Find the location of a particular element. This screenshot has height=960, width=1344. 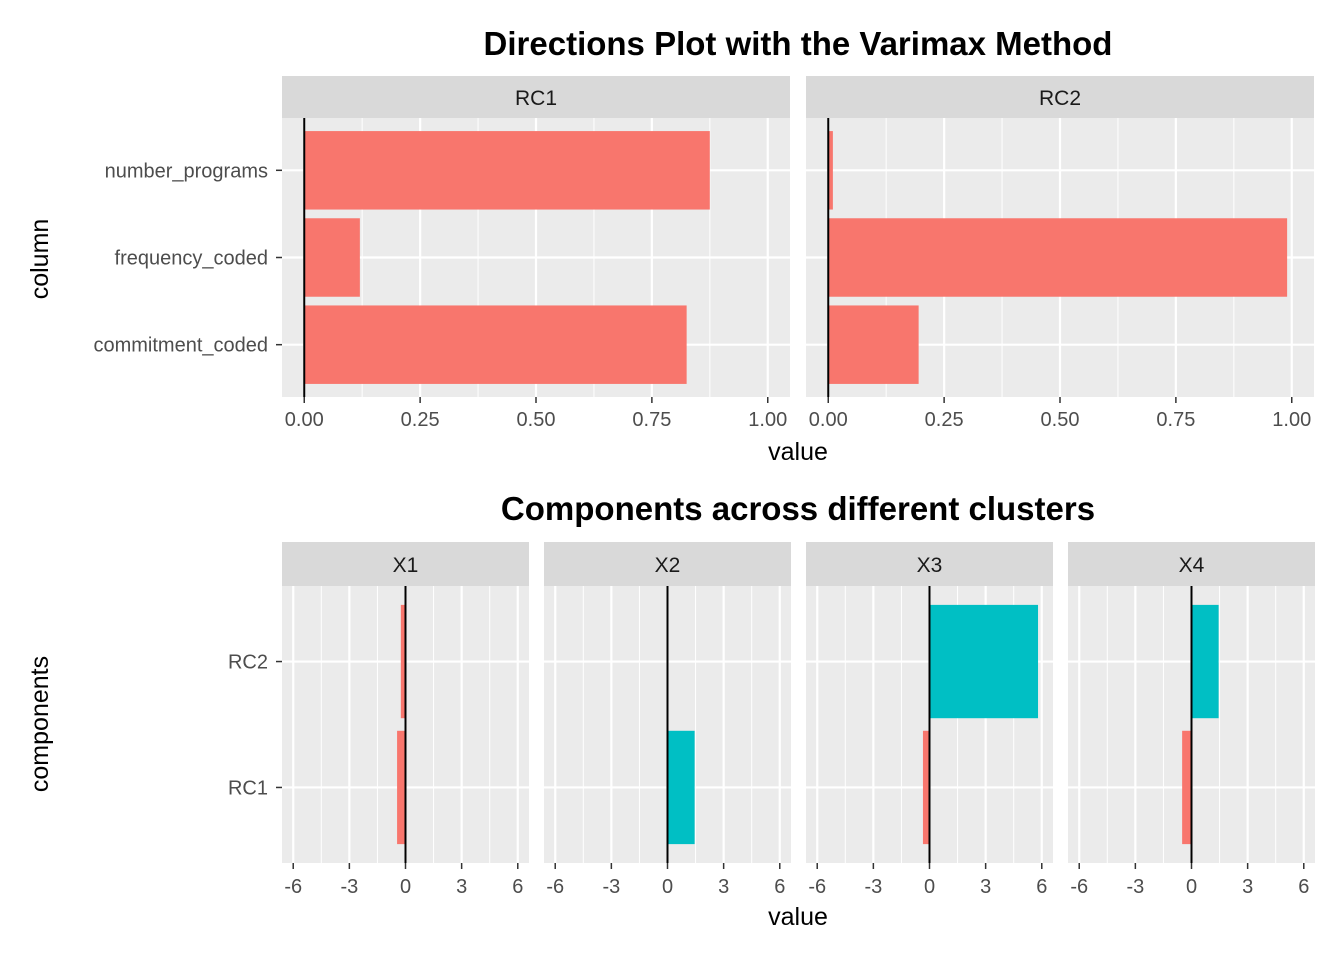

chart2-bar-X1-RC1 is located at coordinates (401, 787).